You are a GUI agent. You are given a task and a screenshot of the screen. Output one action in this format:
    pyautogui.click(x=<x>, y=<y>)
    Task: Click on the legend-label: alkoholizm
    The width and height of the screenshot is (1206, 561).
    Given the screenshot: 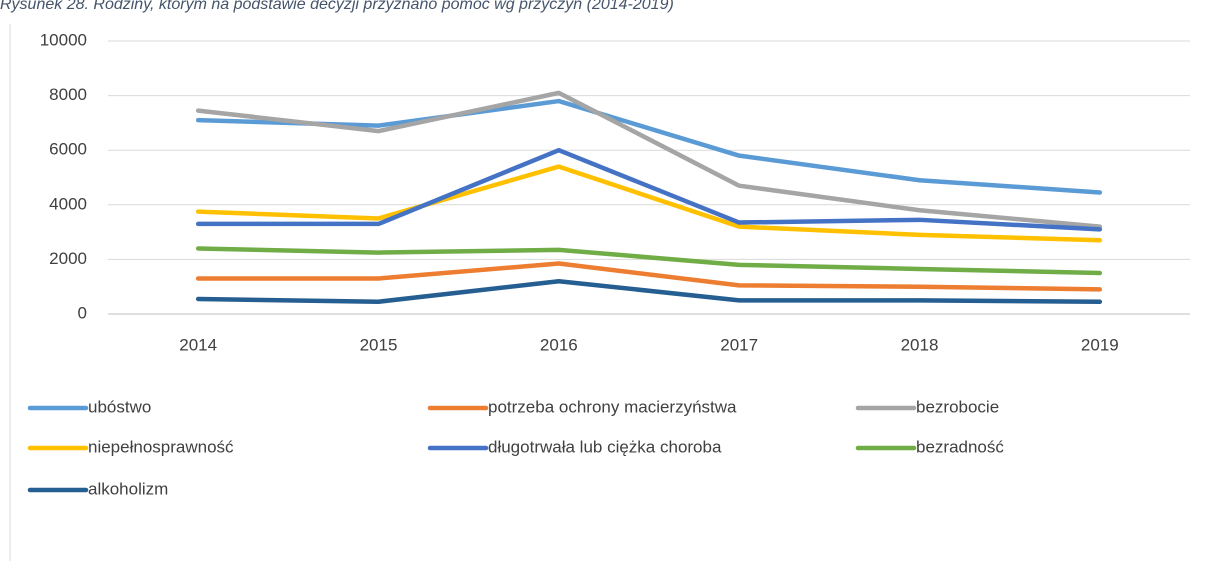 What is the action you would take?
    pyautogui.click(x=128, y=488)
    